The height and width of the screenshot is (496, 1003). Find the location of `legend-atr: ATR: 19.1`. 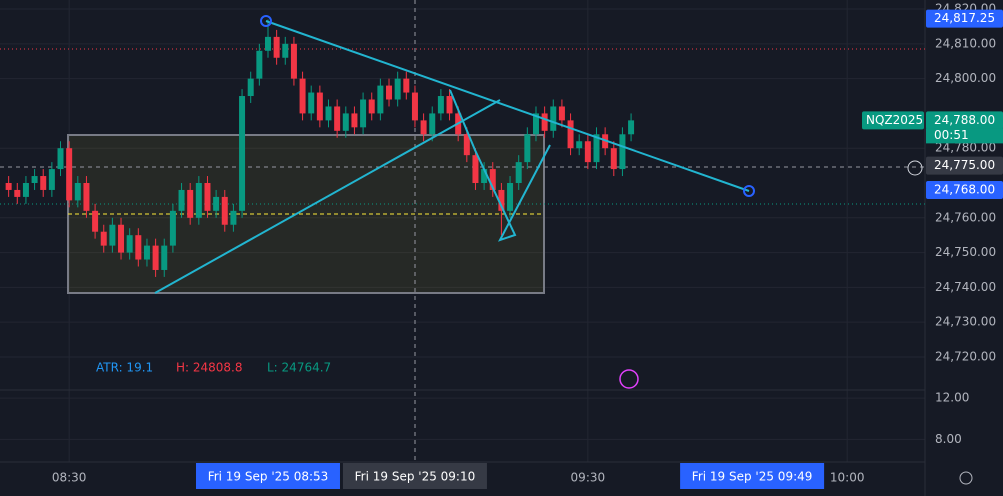

legend-atr: ATR: 19.1 is located at coordinates (124, 368).